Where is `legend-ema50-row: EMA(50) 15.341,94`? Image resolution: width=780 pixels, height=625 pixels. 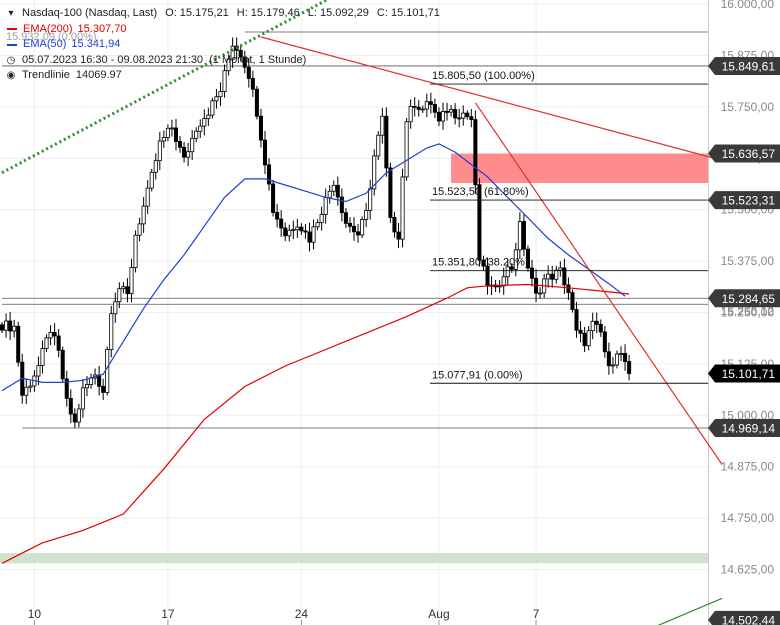 legend-ema50-row: EMA(50) 15.341,94 is located at coordinates (223, 45).